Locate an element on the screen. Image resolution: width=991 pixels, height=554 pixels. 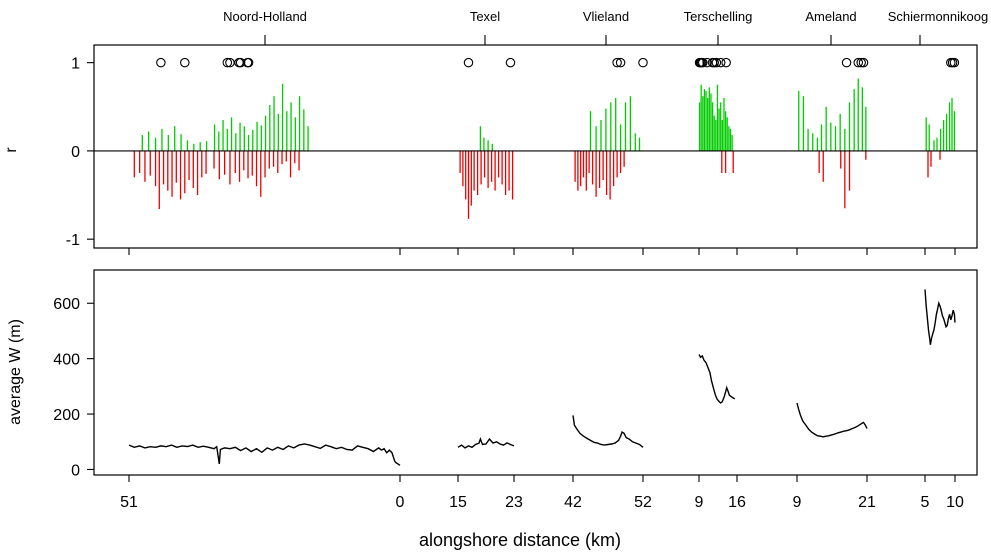
y-tick-label: 200 is located at coordinates (66, 415).